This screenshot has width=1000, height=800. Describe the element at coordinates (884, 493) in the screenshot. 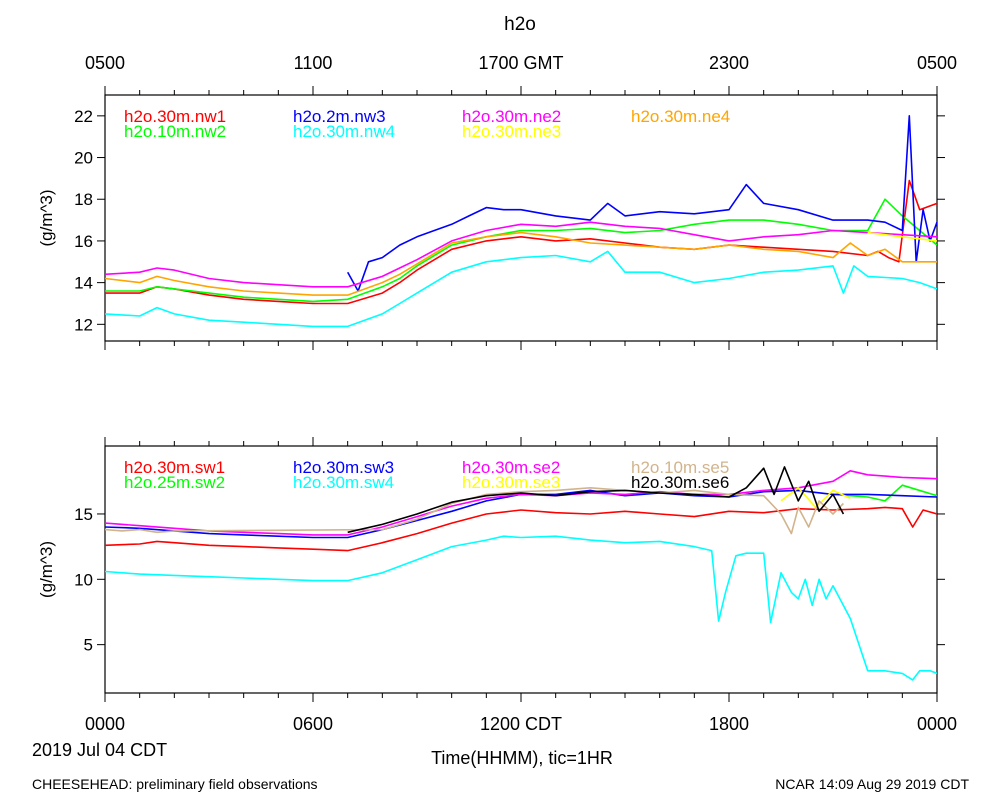

I see `series-line-h2o-25m-sw2` at that location.